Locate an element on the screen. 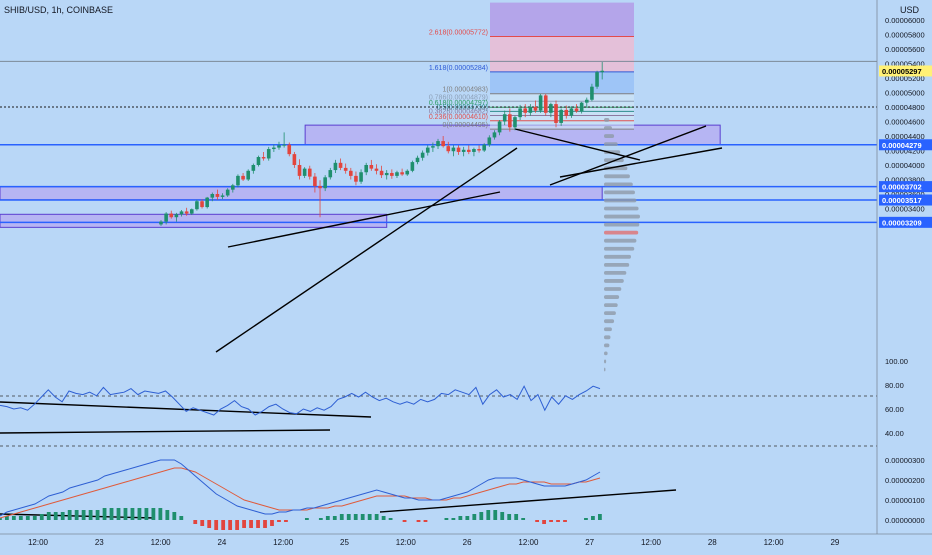 This screenshot has width=932, height=555. price-tick-label: 0.00004400 is located at coordinates (905, 136).